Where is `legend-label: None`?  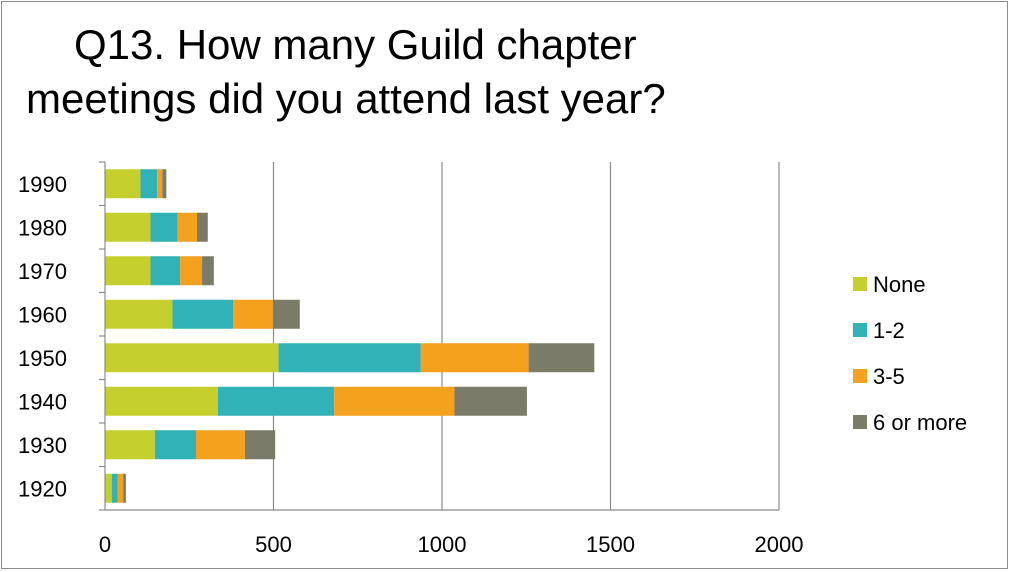 legend-label: None is located at coordinates (899, 284).